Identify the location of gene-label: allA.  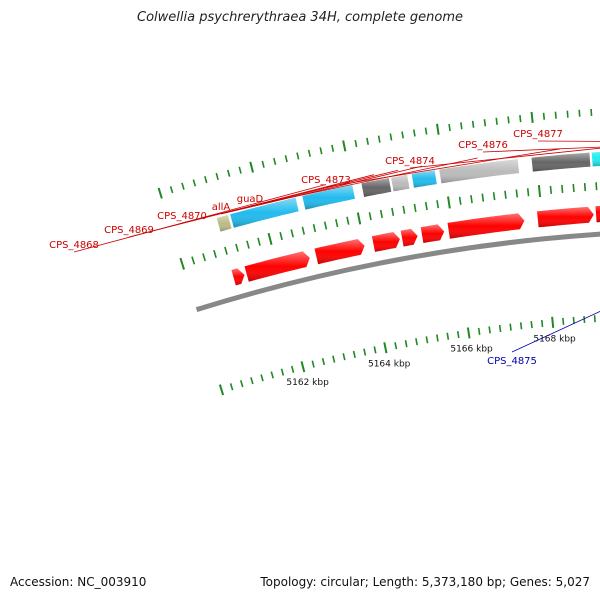
(221, 207).